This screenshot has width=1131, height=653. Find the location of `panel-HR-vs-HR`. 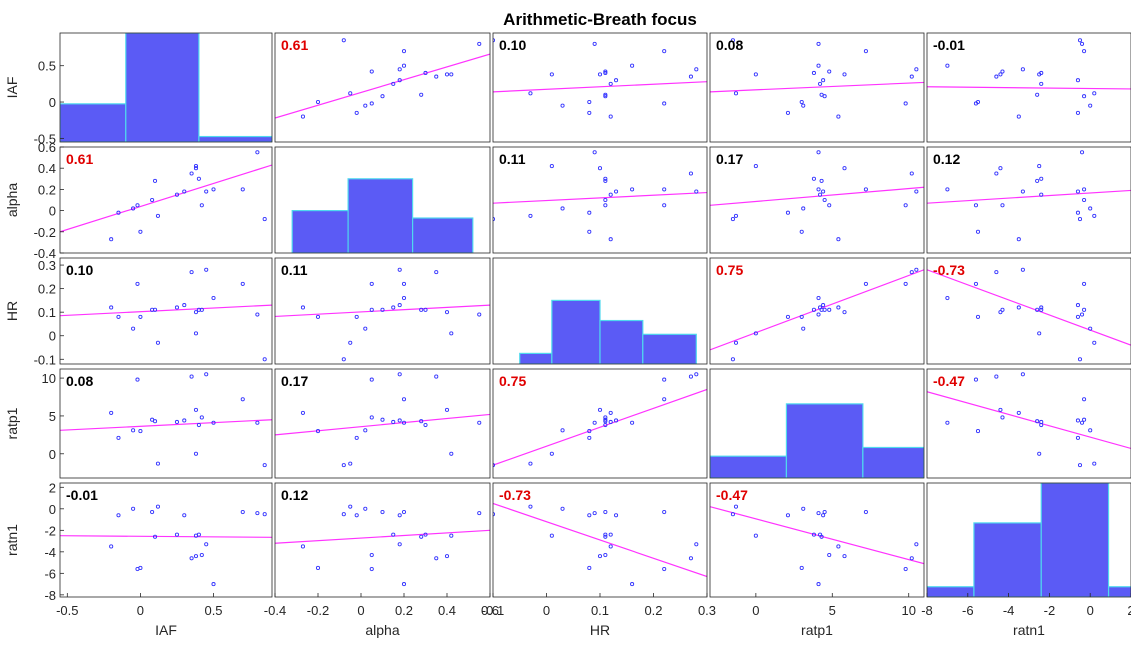

panel-HR-vs-HR is located at coordinates (600, 311).